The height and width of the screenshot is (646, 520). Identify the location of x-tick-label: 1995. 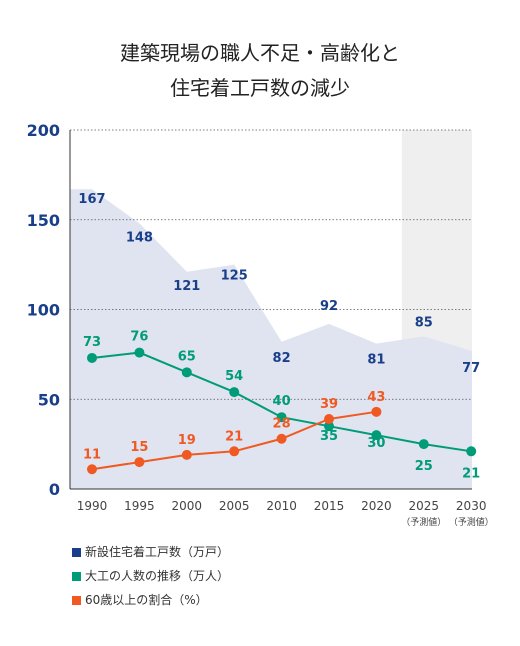
(139, 506).